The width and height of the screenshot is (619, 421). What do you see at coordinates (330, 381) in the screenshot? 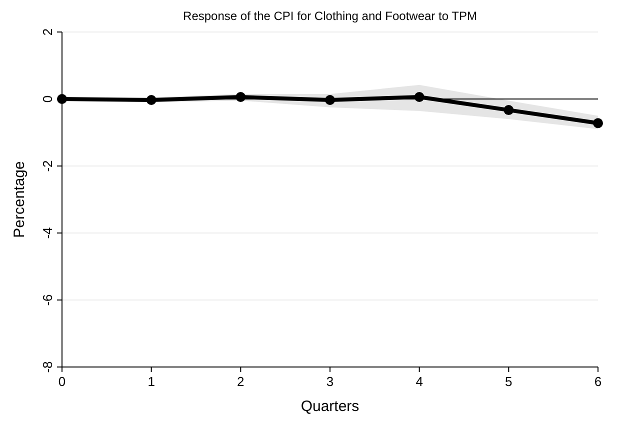
I see `x-tick-label: 3` at bounding box center [330, 381].